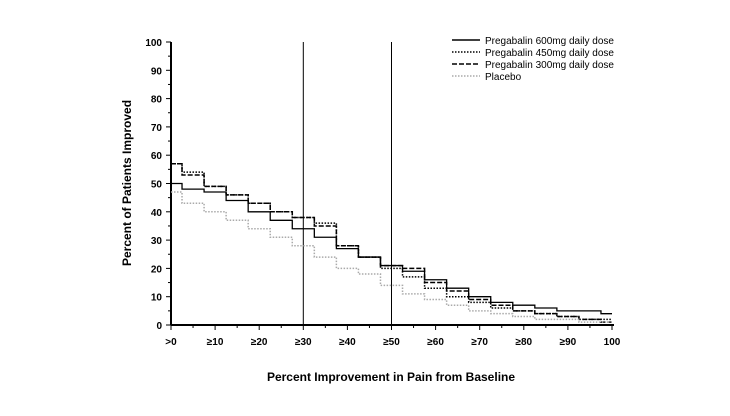 This screenshot has width=730, height=416. I want to click on y-tick-label: 70, so click(157, 128).